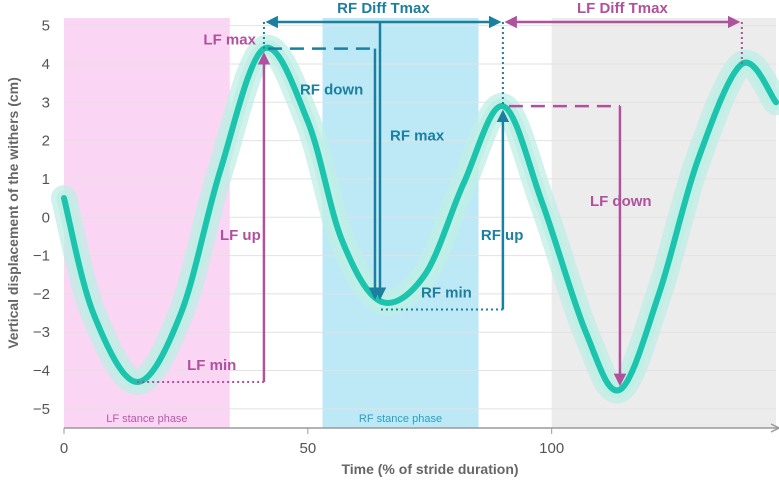 The height and width of the screenshot is (481, 779). Describe the element at coordinates (41, 294) in the screenshot. I see `y-tick-label: −2` at that location.